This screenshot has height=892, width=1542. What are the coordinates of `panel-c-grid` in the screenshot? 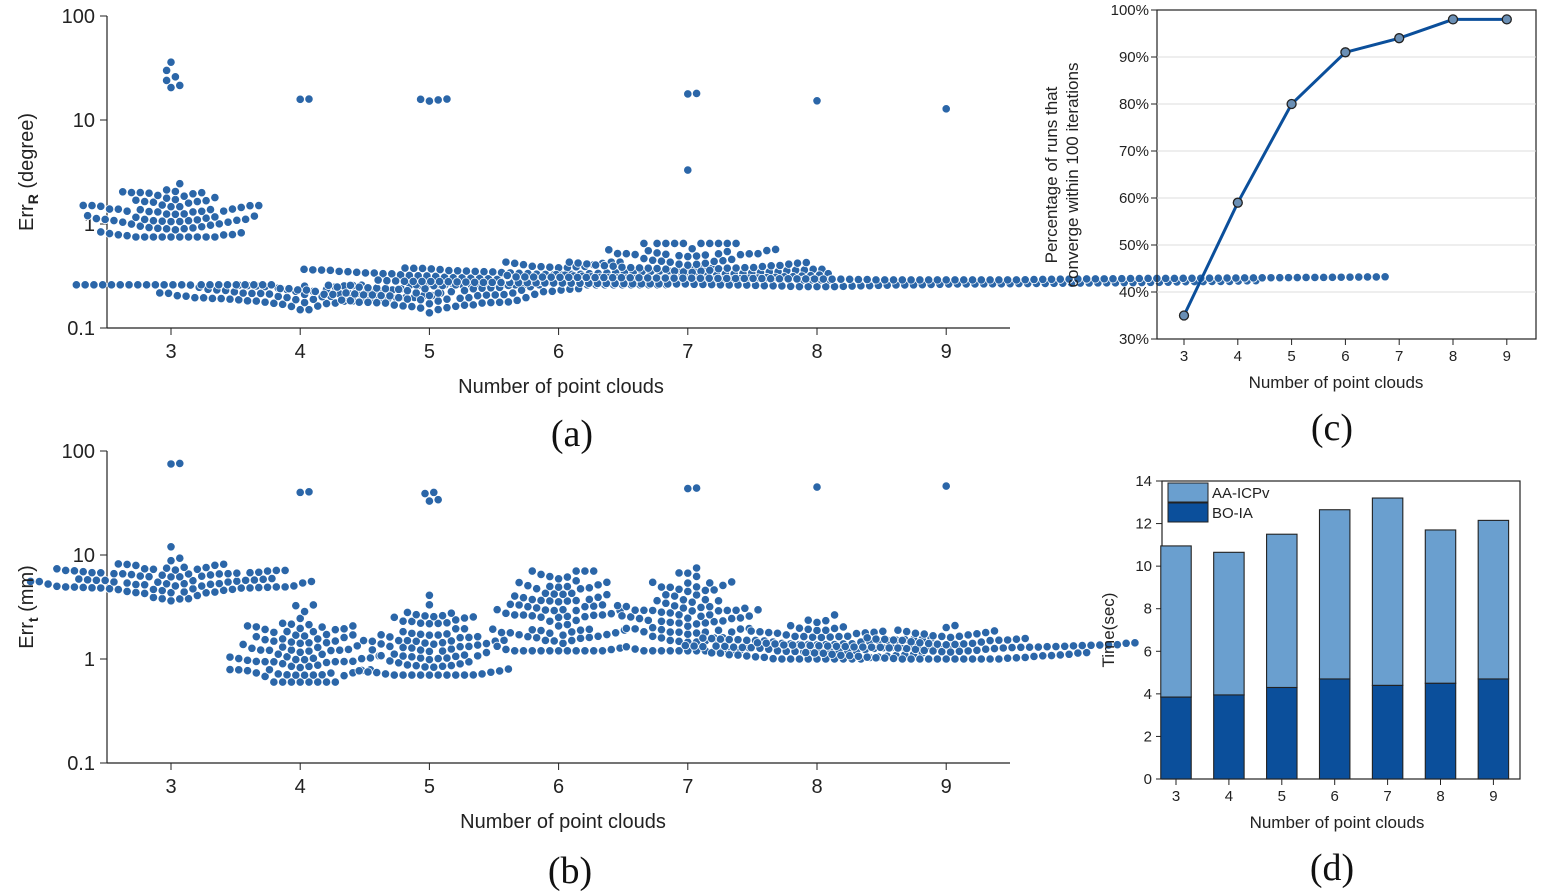 It's located at (1346, 174).